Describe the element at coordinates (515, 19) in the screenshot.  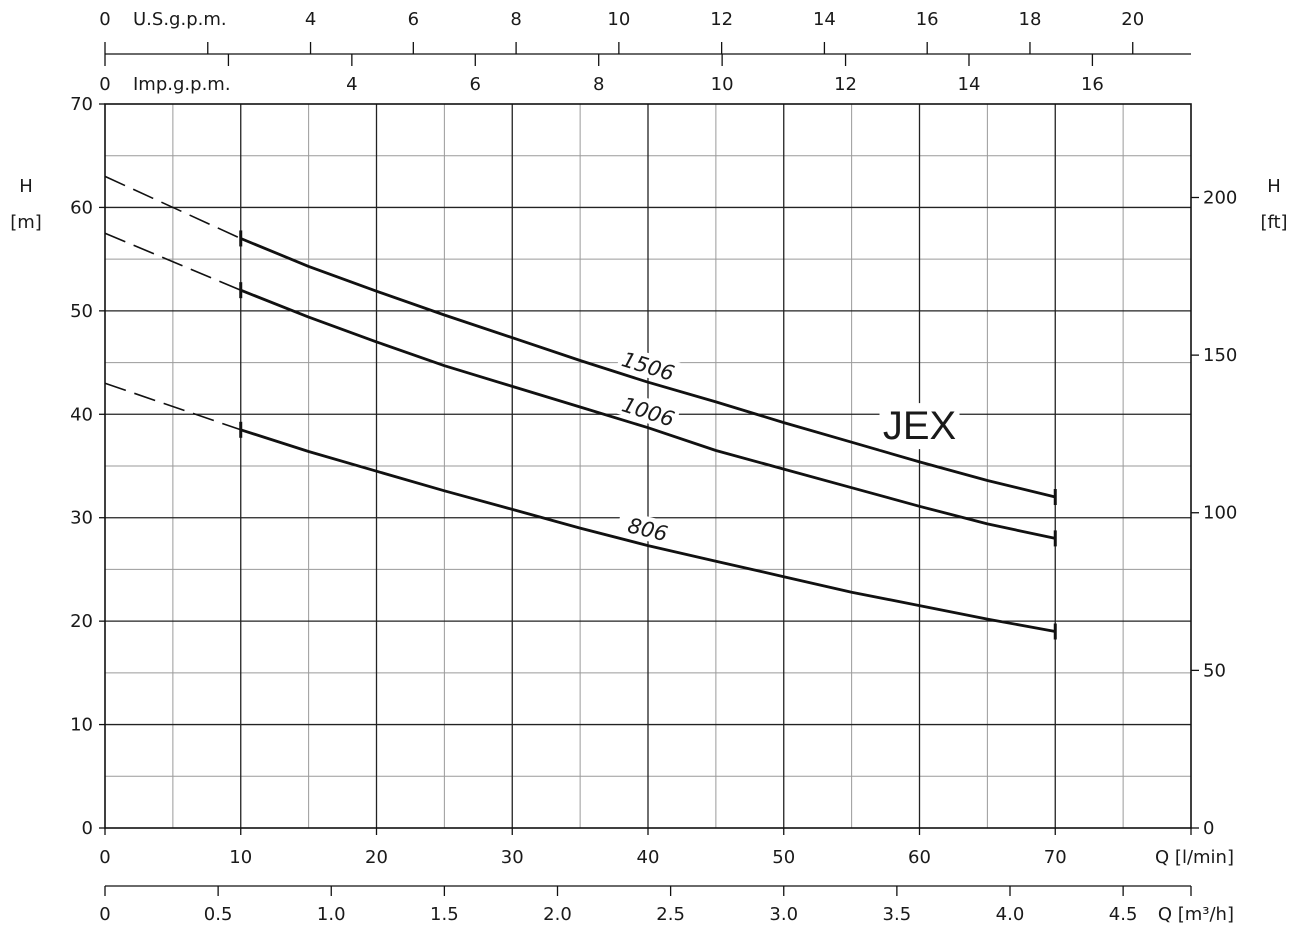
I see `usgpm-tick-label: 8` at that location.